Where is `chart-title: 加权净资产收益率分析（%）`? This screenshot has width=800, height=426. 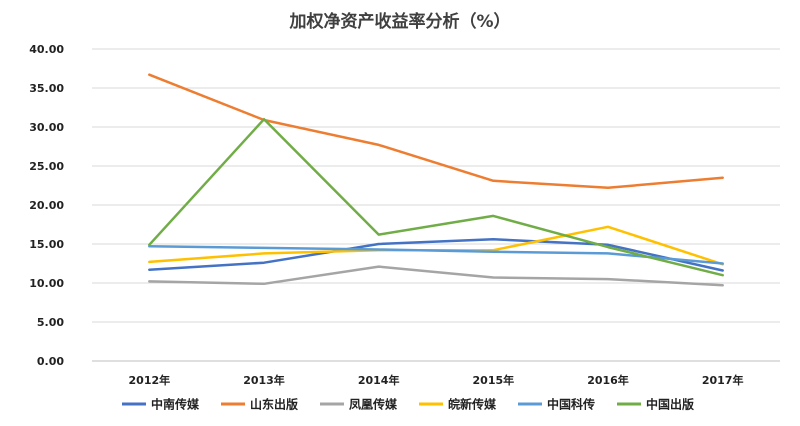
chart-title: 加权净资产收益率分析（%） is located at coordinates (399, 21).